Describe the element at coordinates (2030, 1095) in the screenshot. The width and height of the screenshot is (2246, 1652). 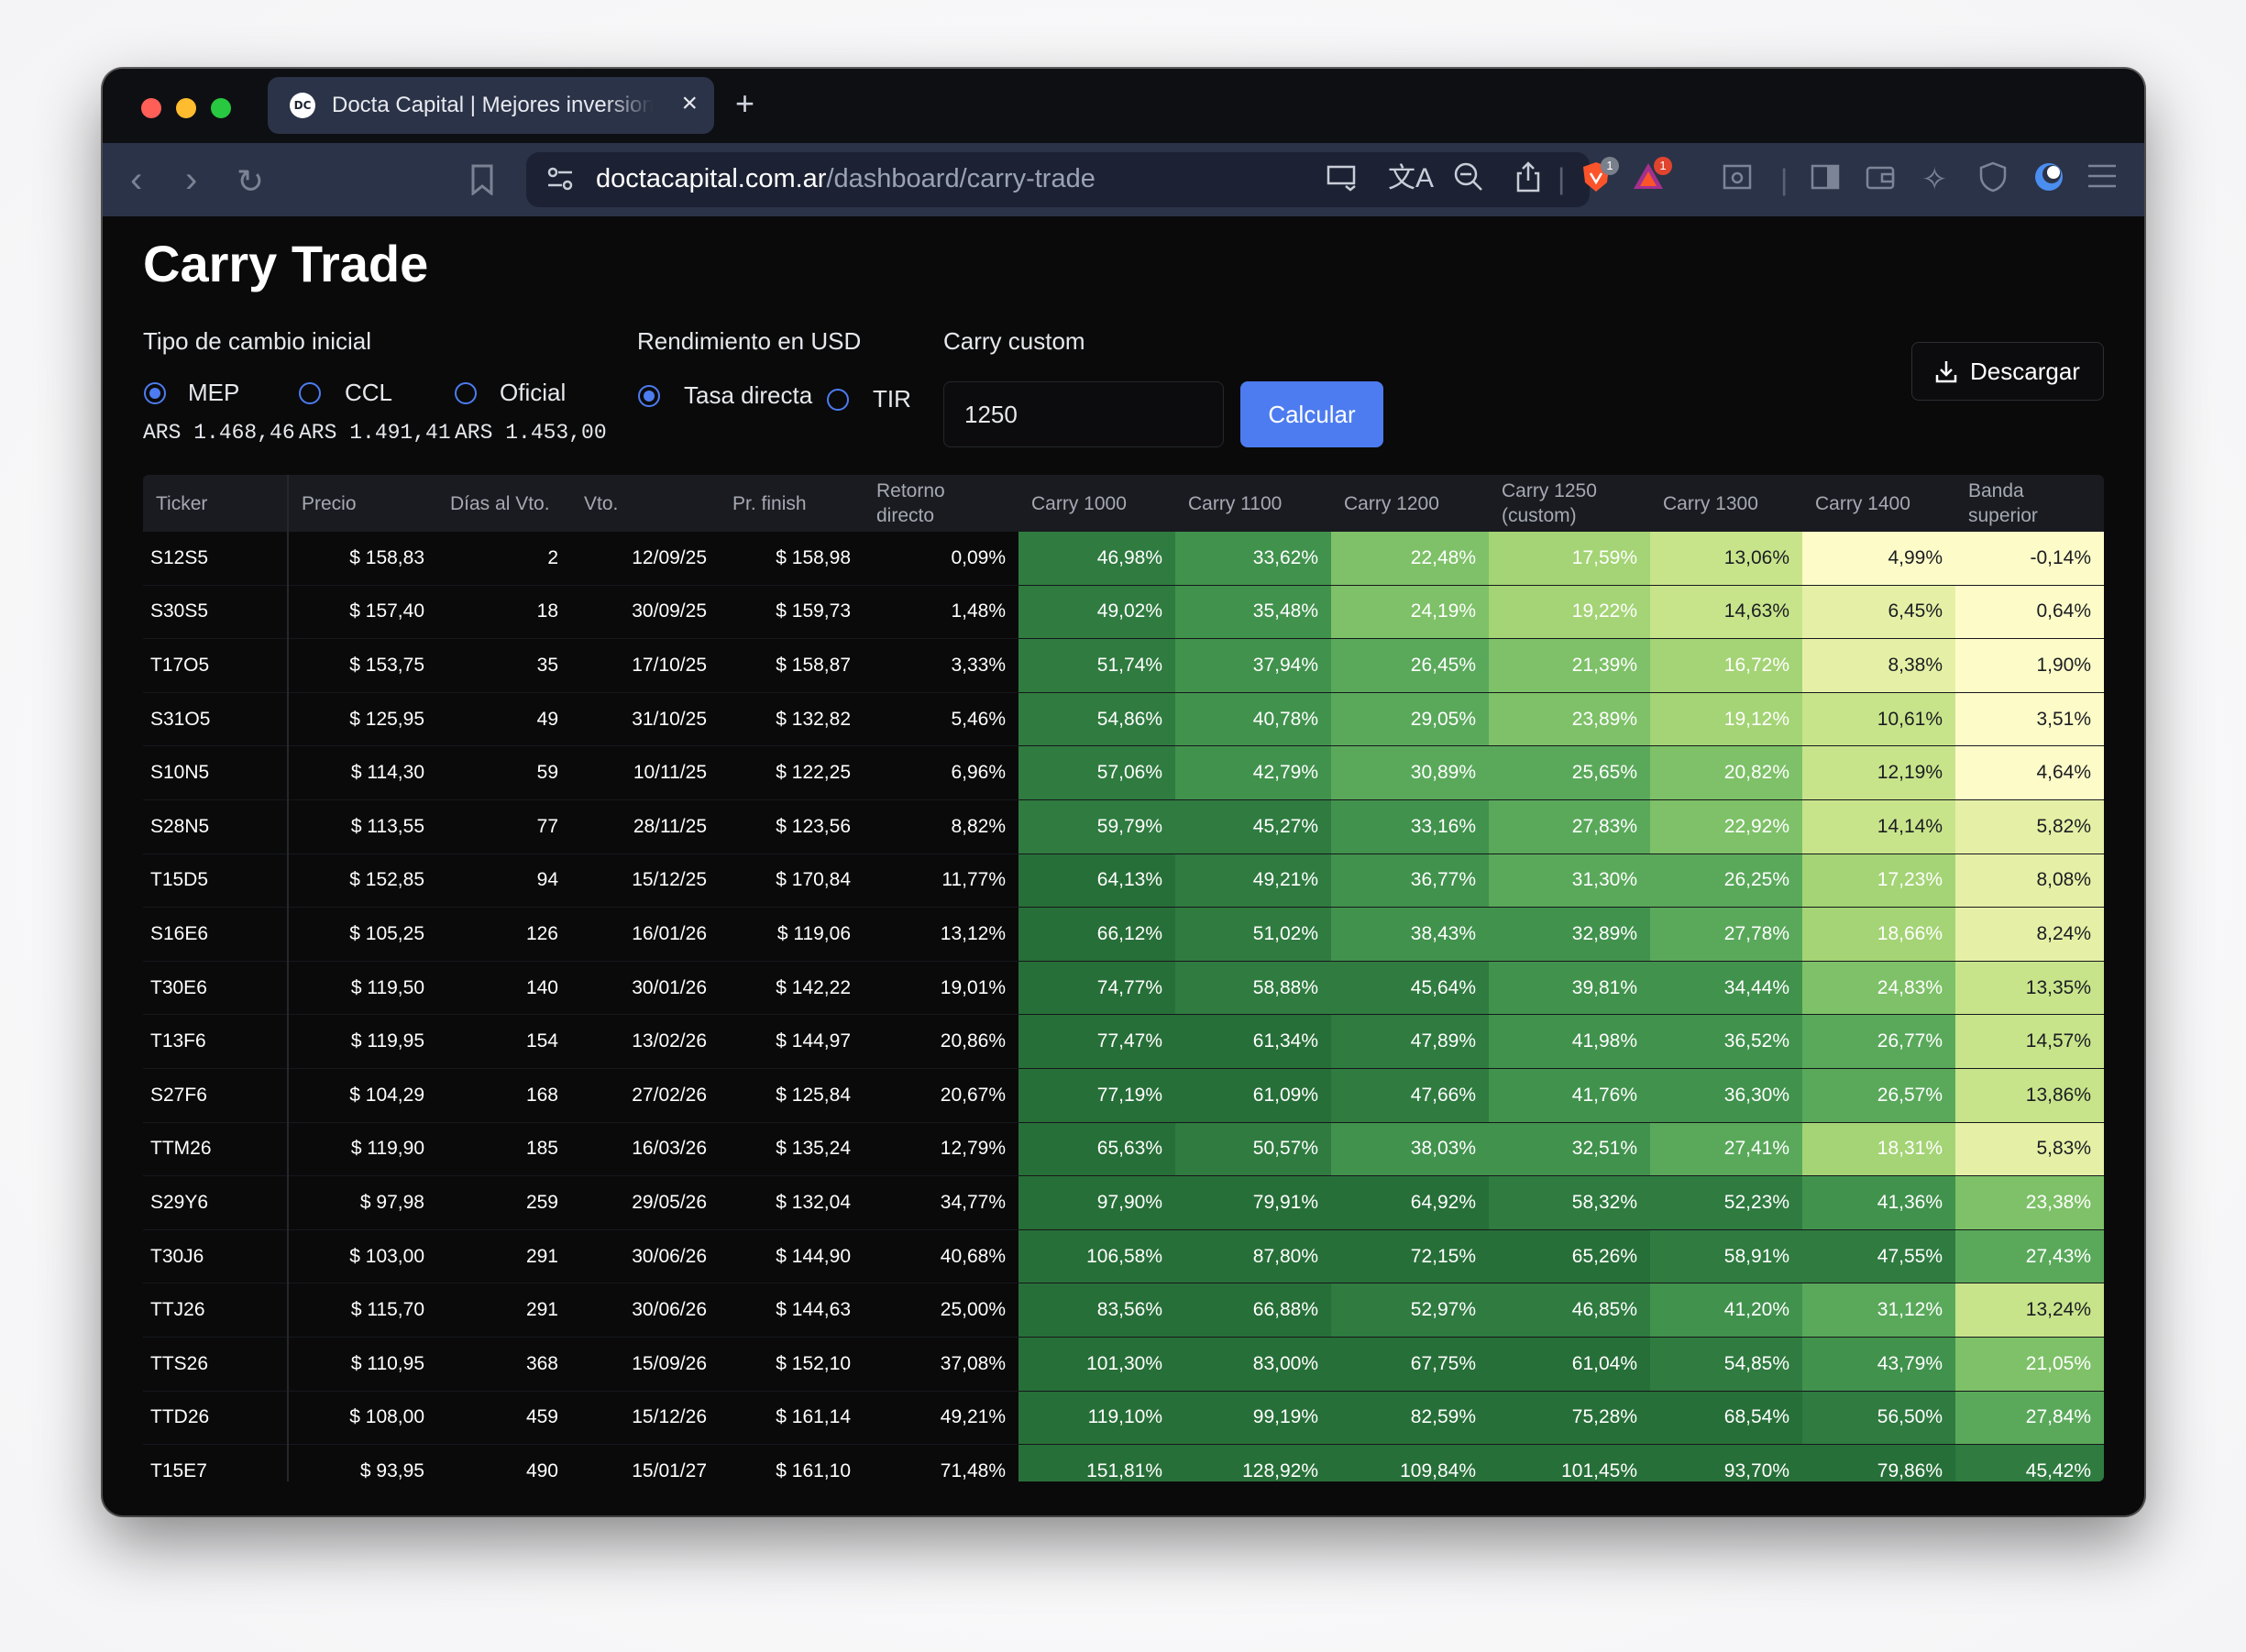
I see `table-cell: 13,86%` at that location.